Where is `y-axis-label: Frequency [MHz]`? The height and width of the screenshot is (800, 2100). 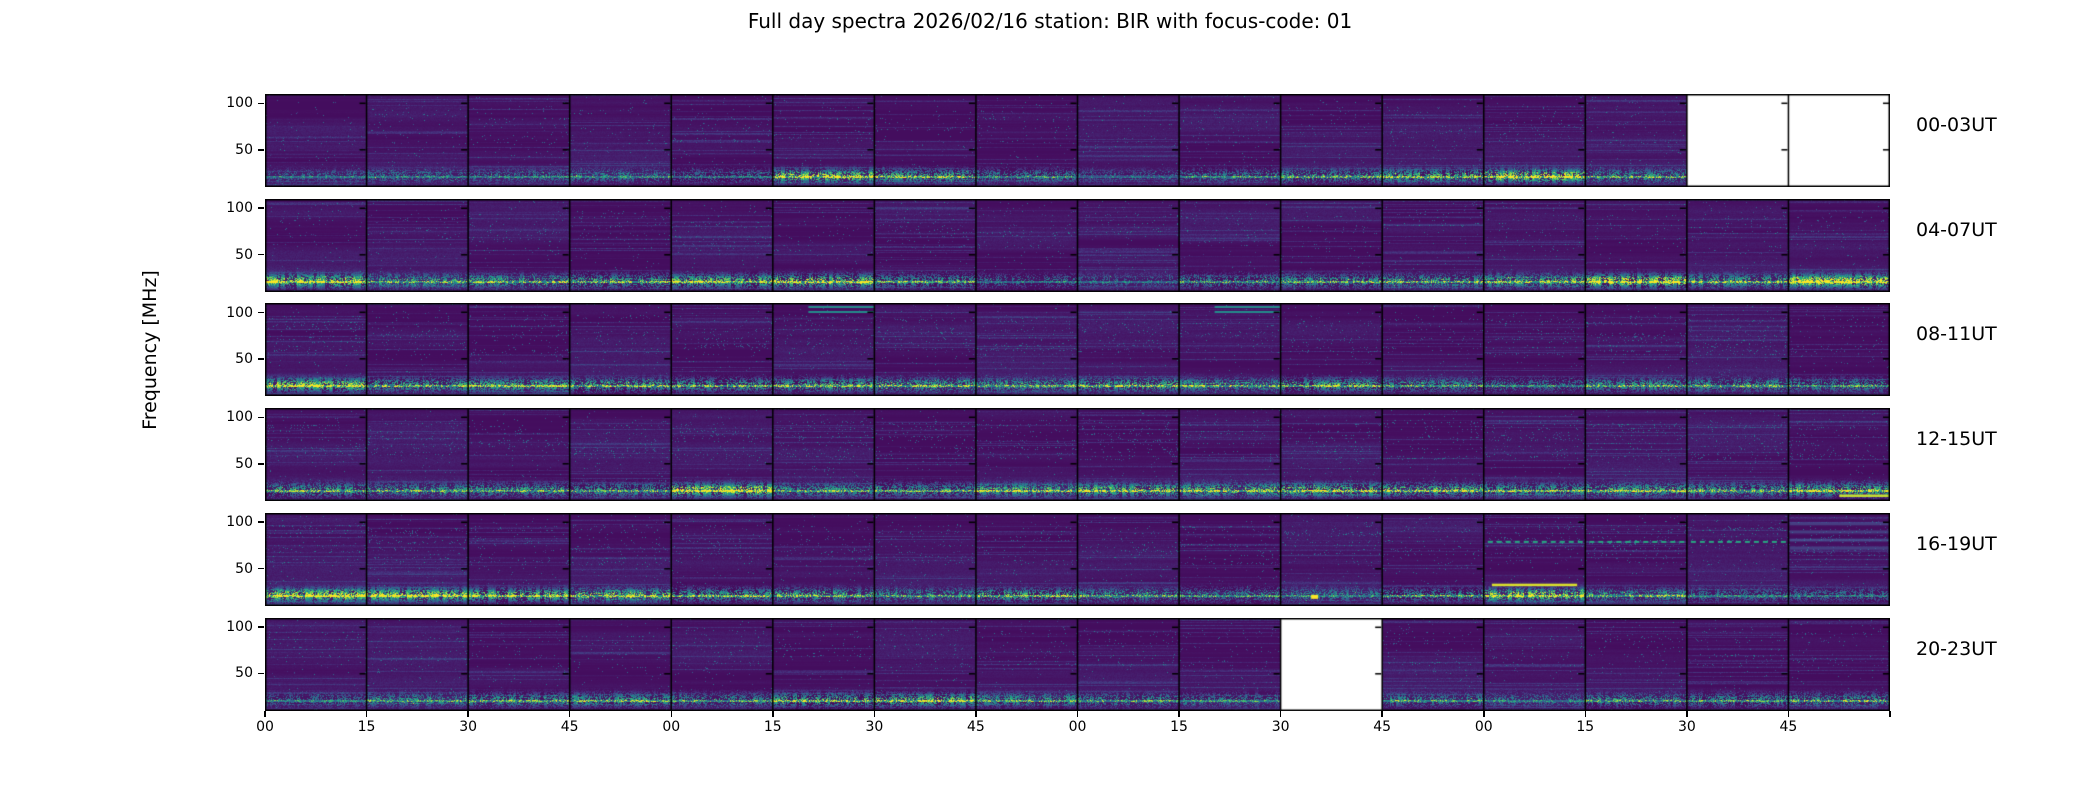
y-axis-label: Frequency [MHz] is located at coordinates (150, 350).